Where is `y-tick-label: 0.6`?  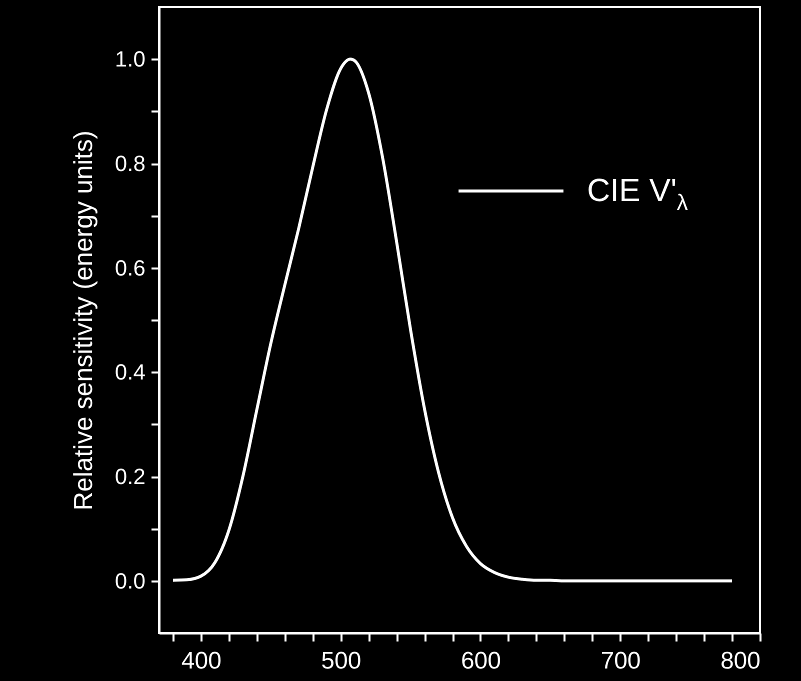
y-tick-label: 0.6 is located at coordinates (130, 267).